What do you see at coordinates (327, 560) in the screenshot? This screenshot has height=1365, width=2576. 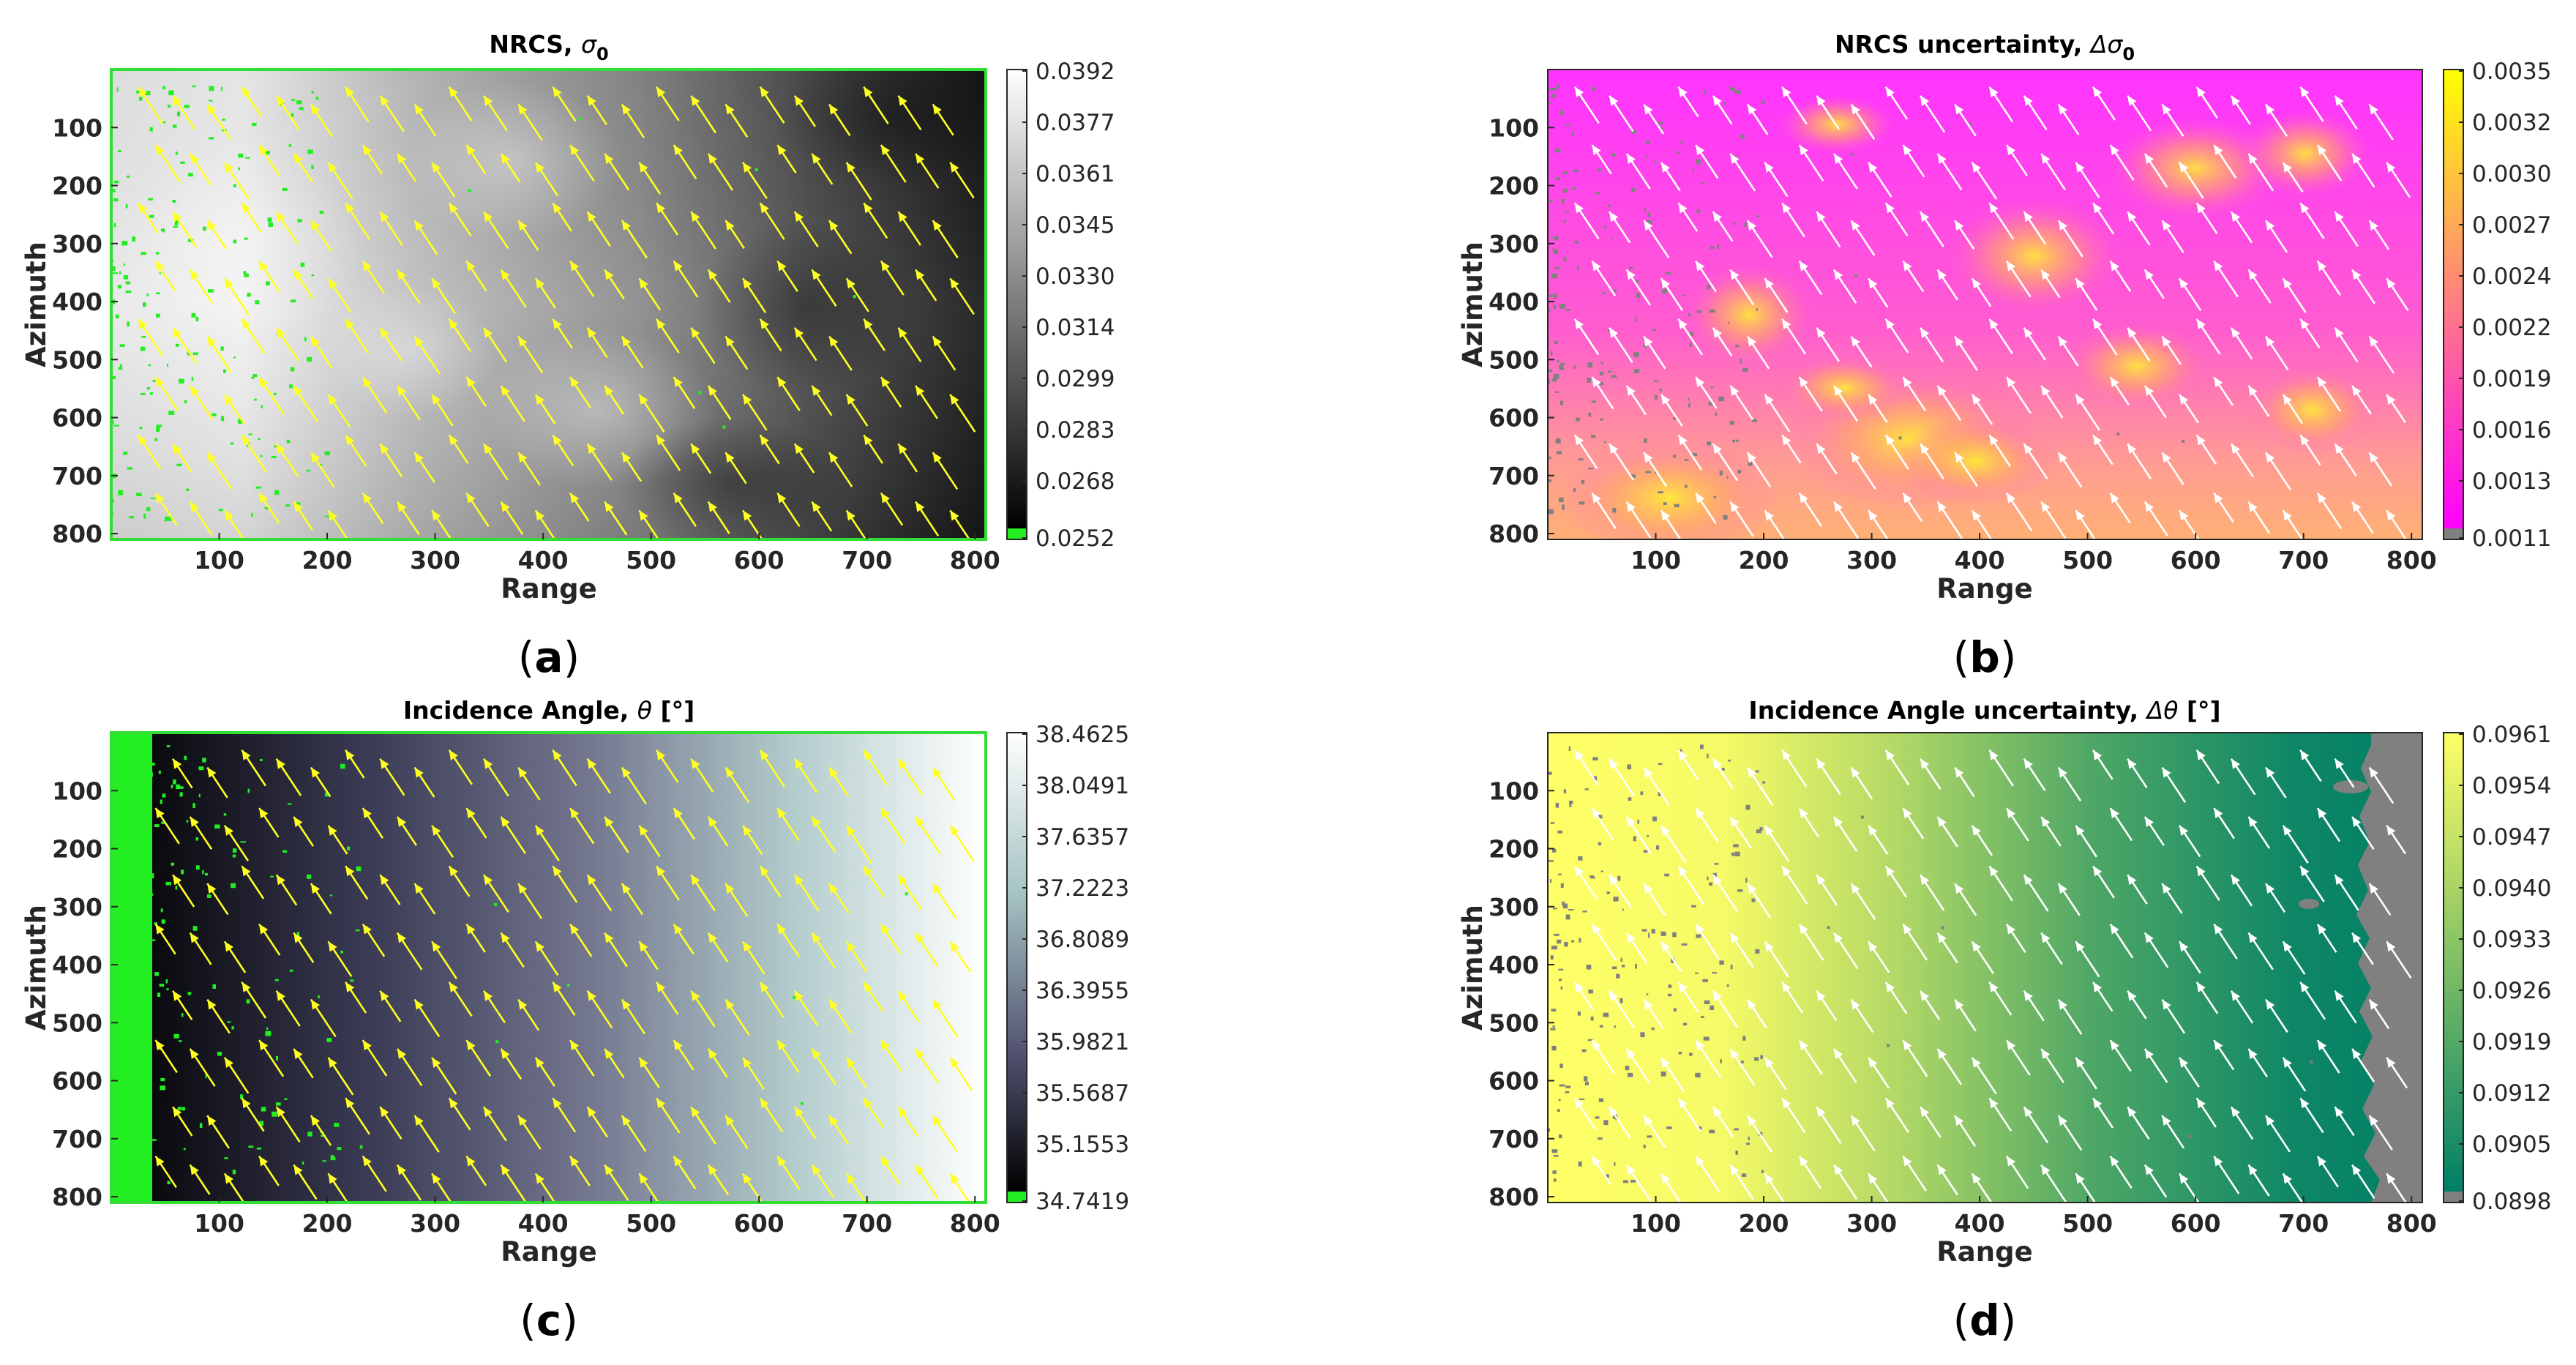 I see `x-tick-label: 200` at bounding box center [327, 560].